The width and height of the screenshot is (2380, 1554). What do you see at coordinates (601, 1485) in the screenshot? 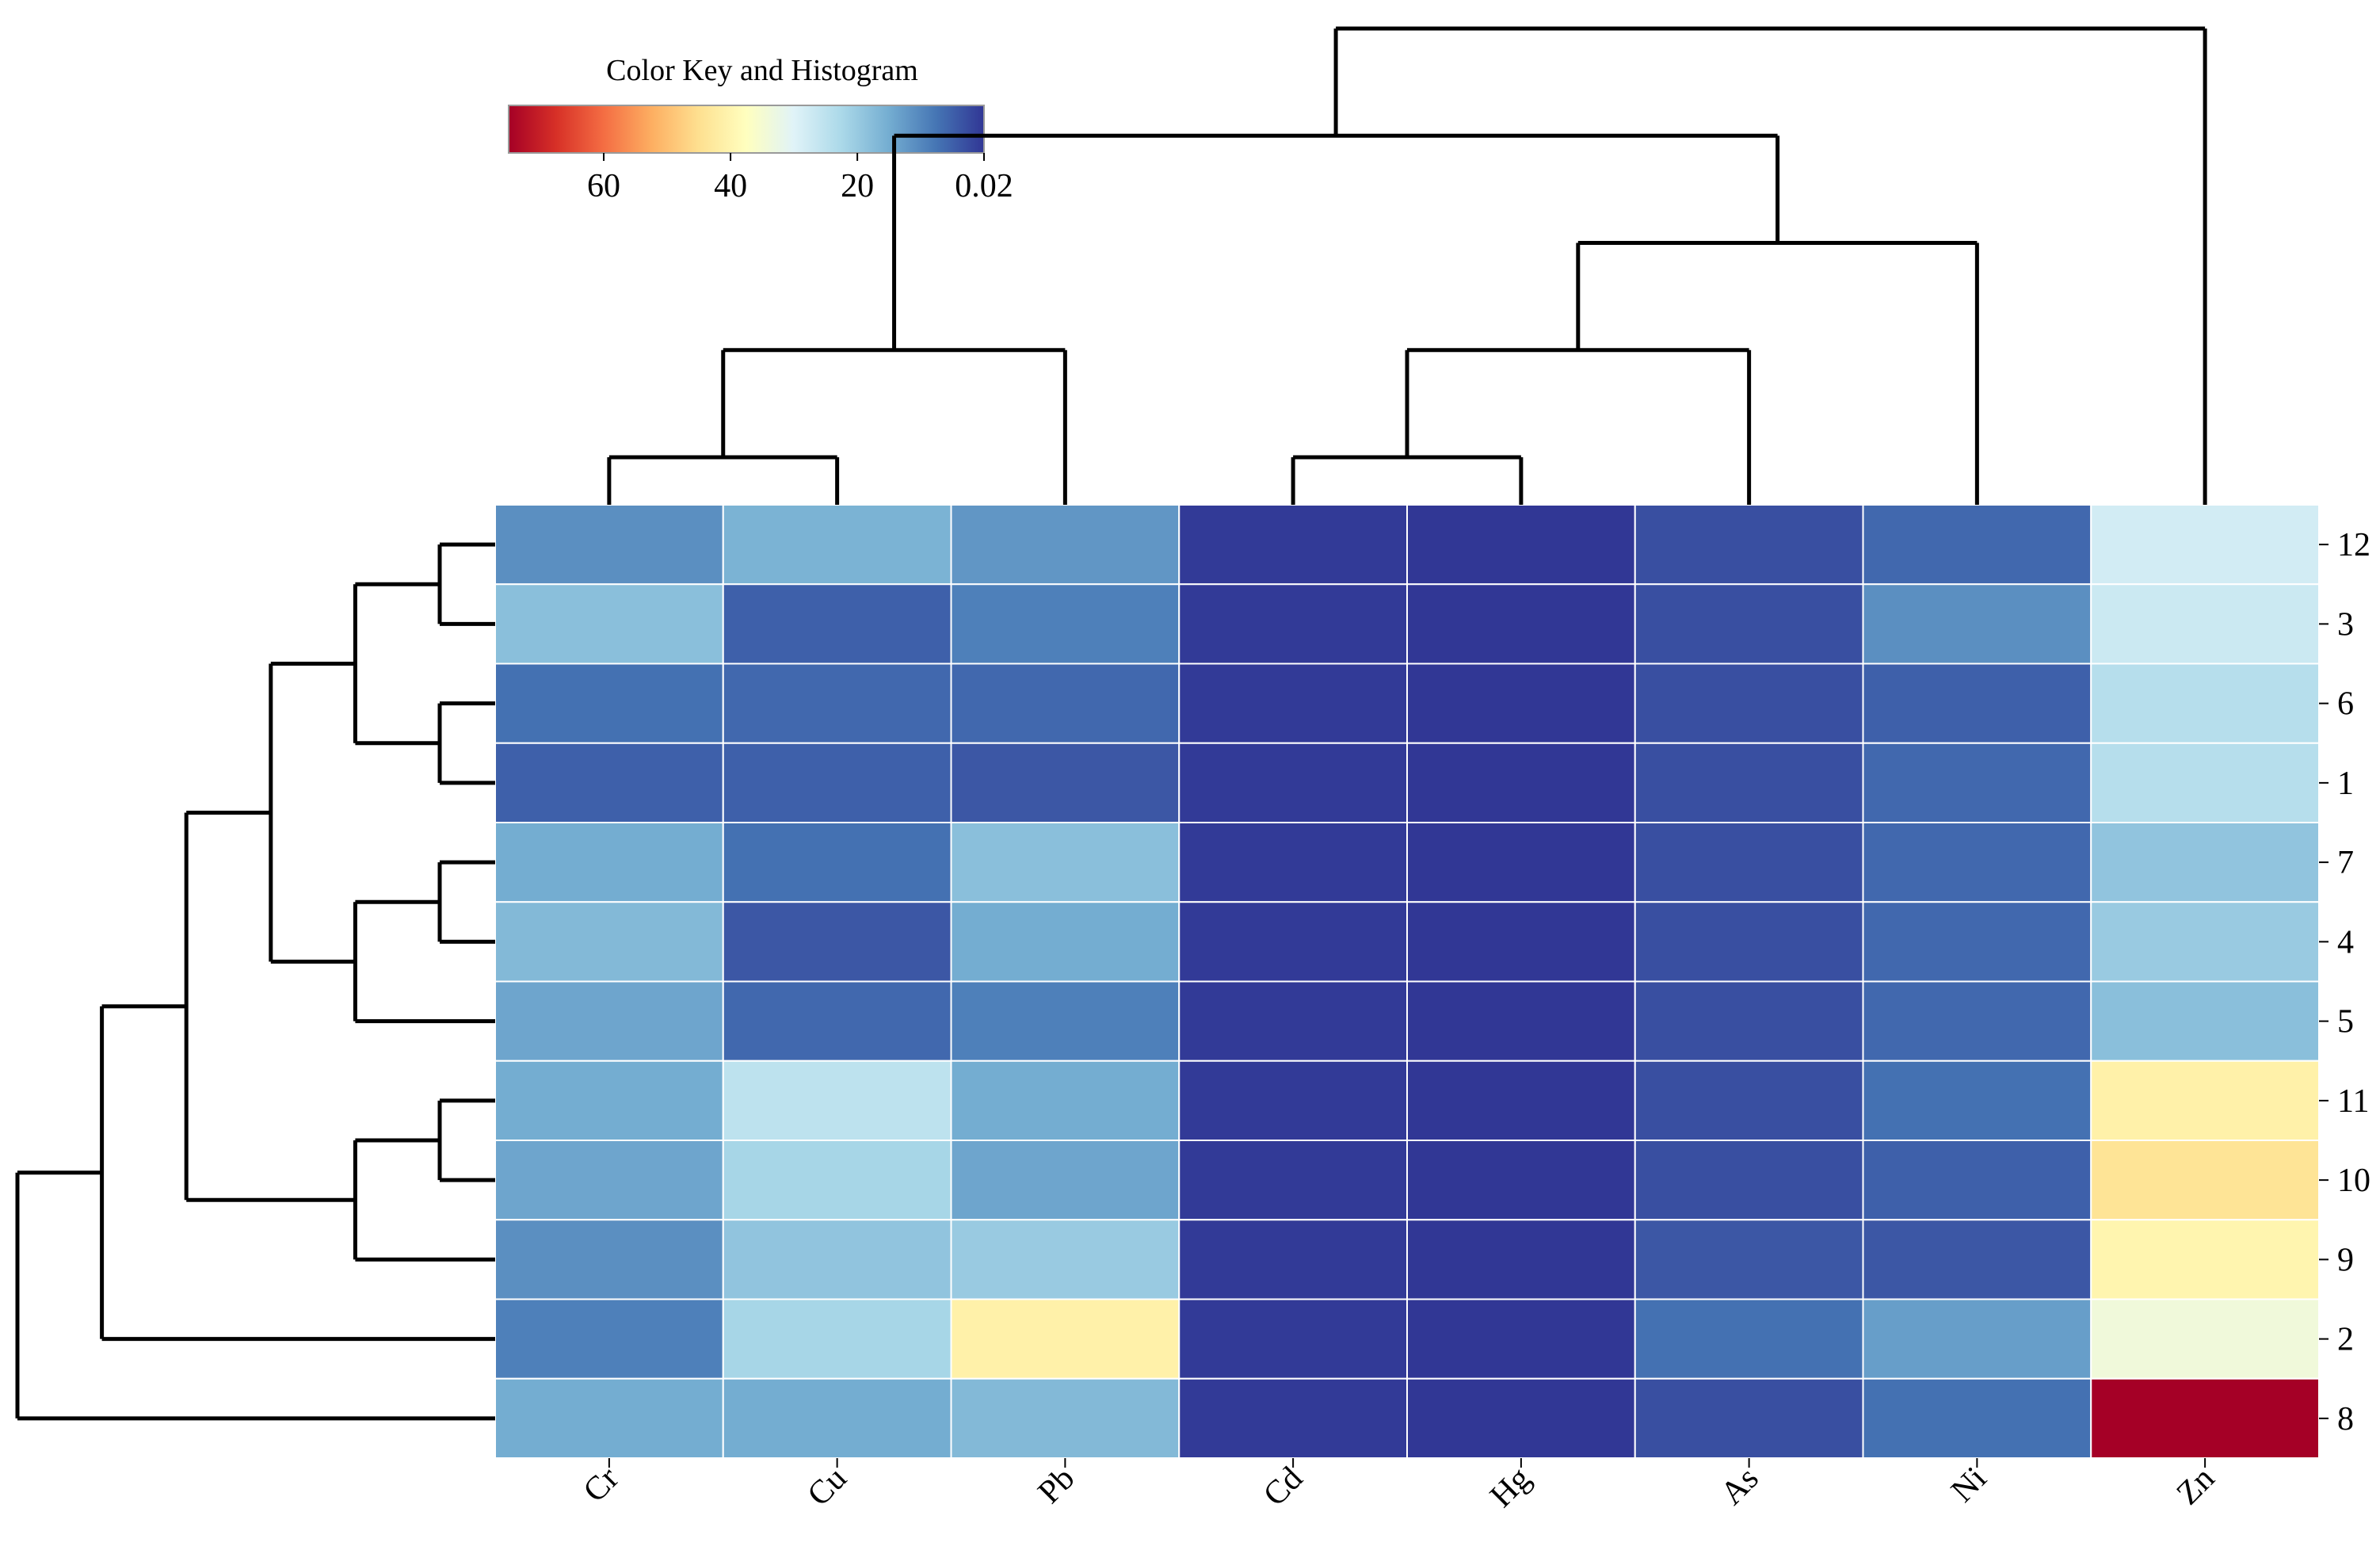
I see `column-label: Cr` at bounding box center [601, 1485].